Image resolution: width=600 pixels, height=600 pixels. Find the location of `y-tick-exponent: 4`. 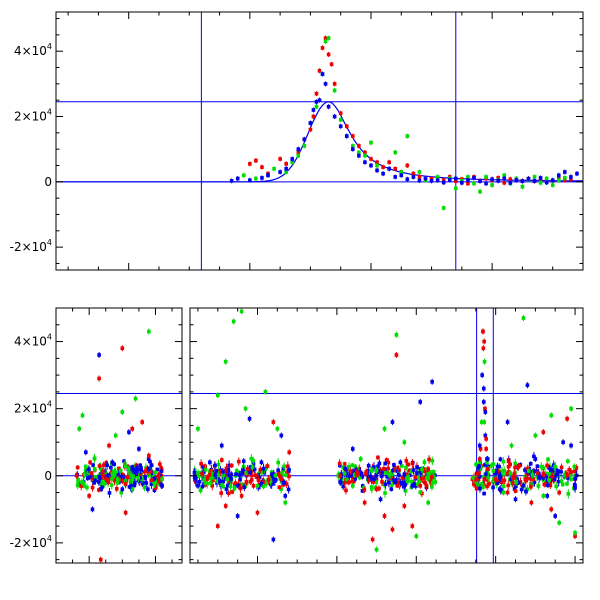

y-tick-exponent: 4 is located at coordinates (49, 538).